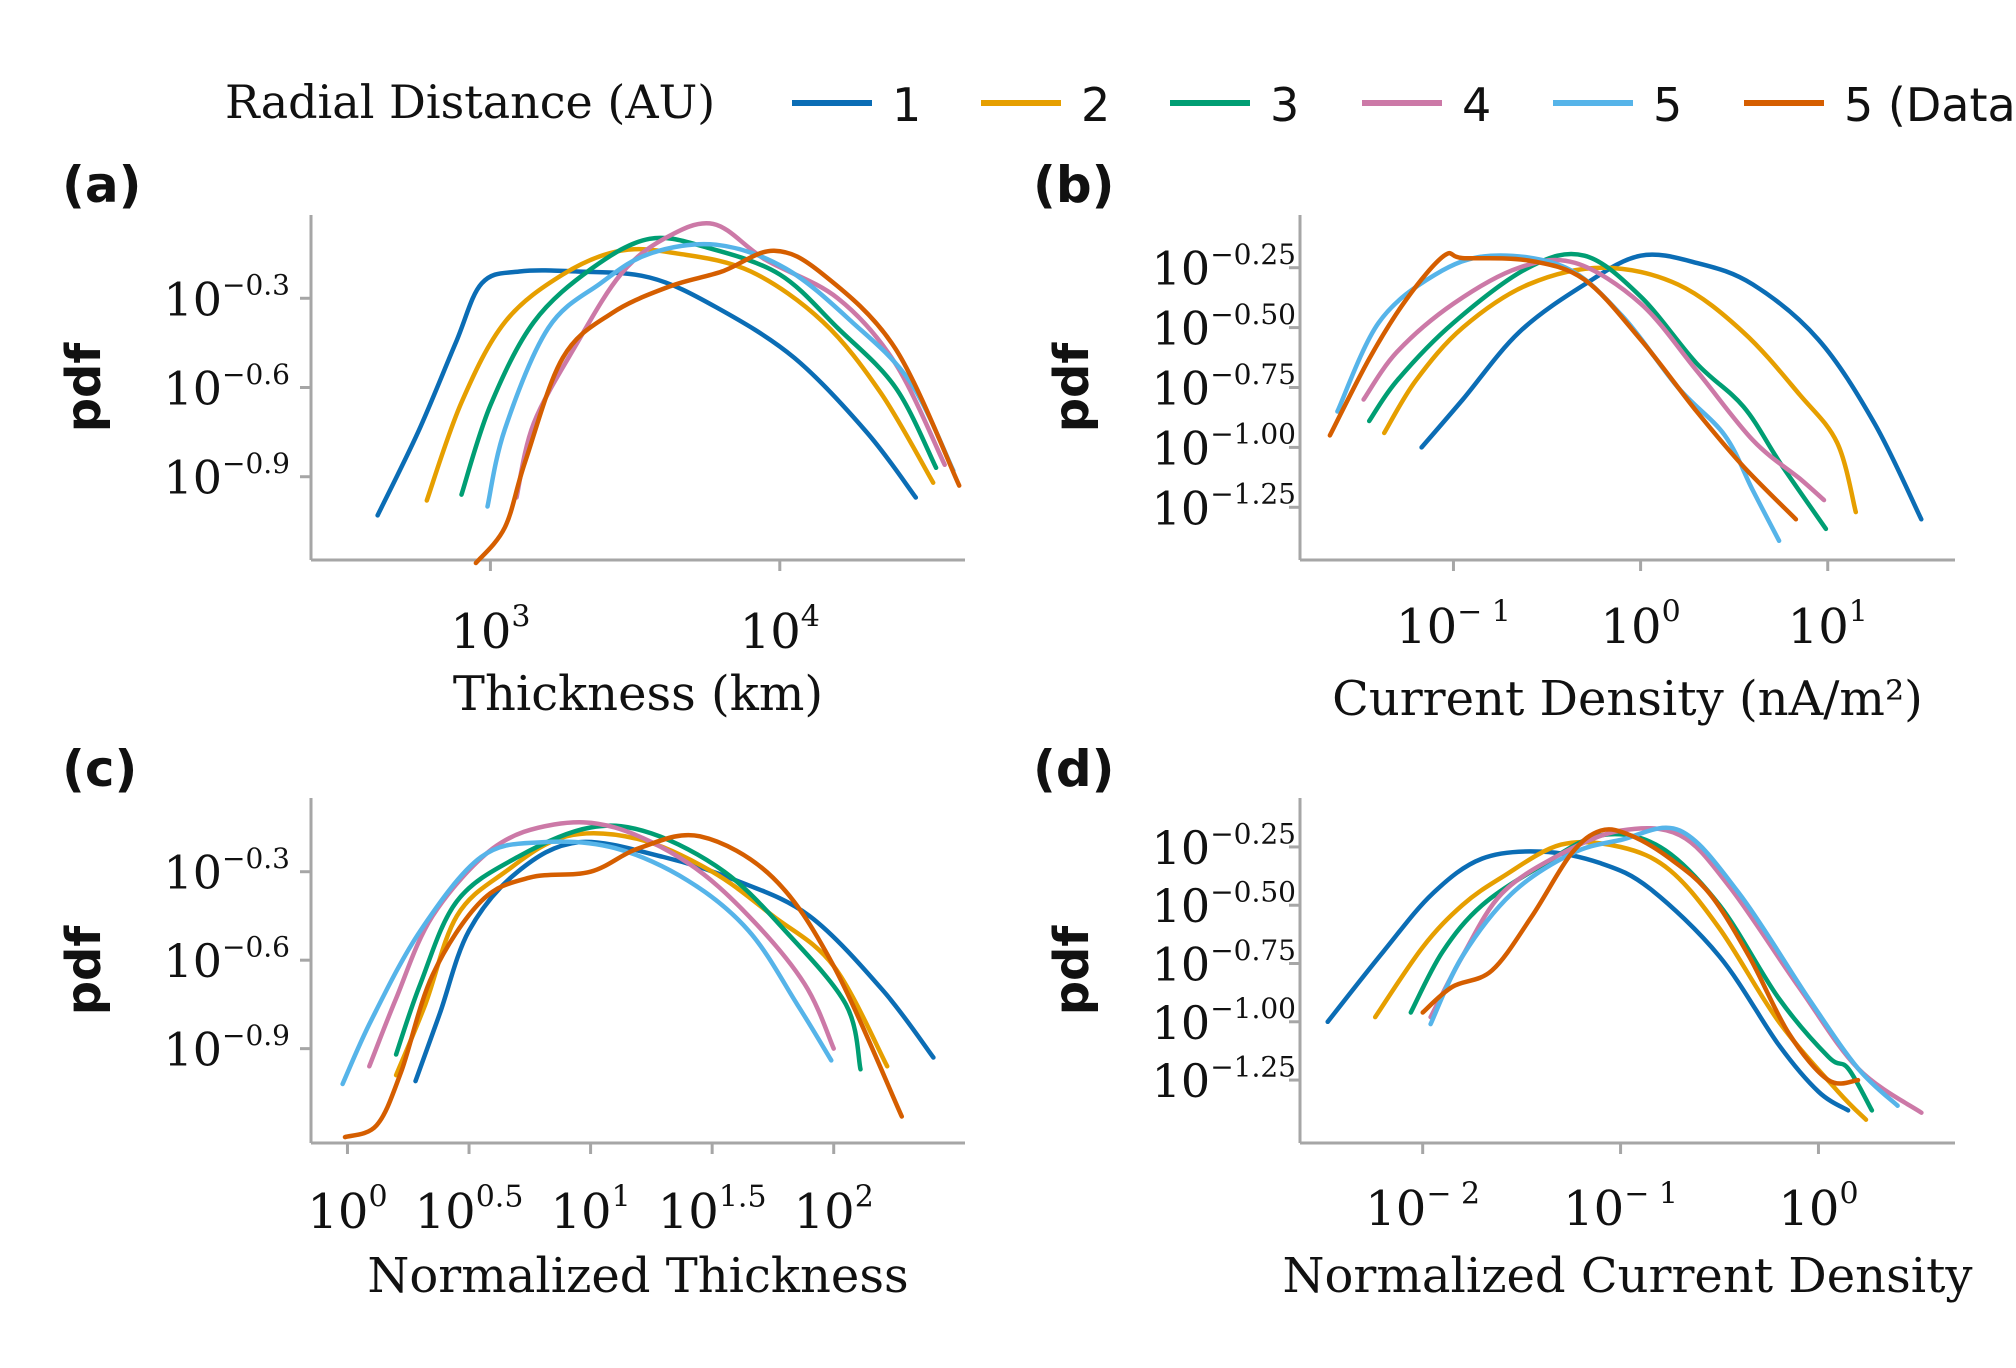 Image resolution: width=2016 pixels, height=1368 pixels. I want to click on legend-label-5: 5, so click(1667, 105).